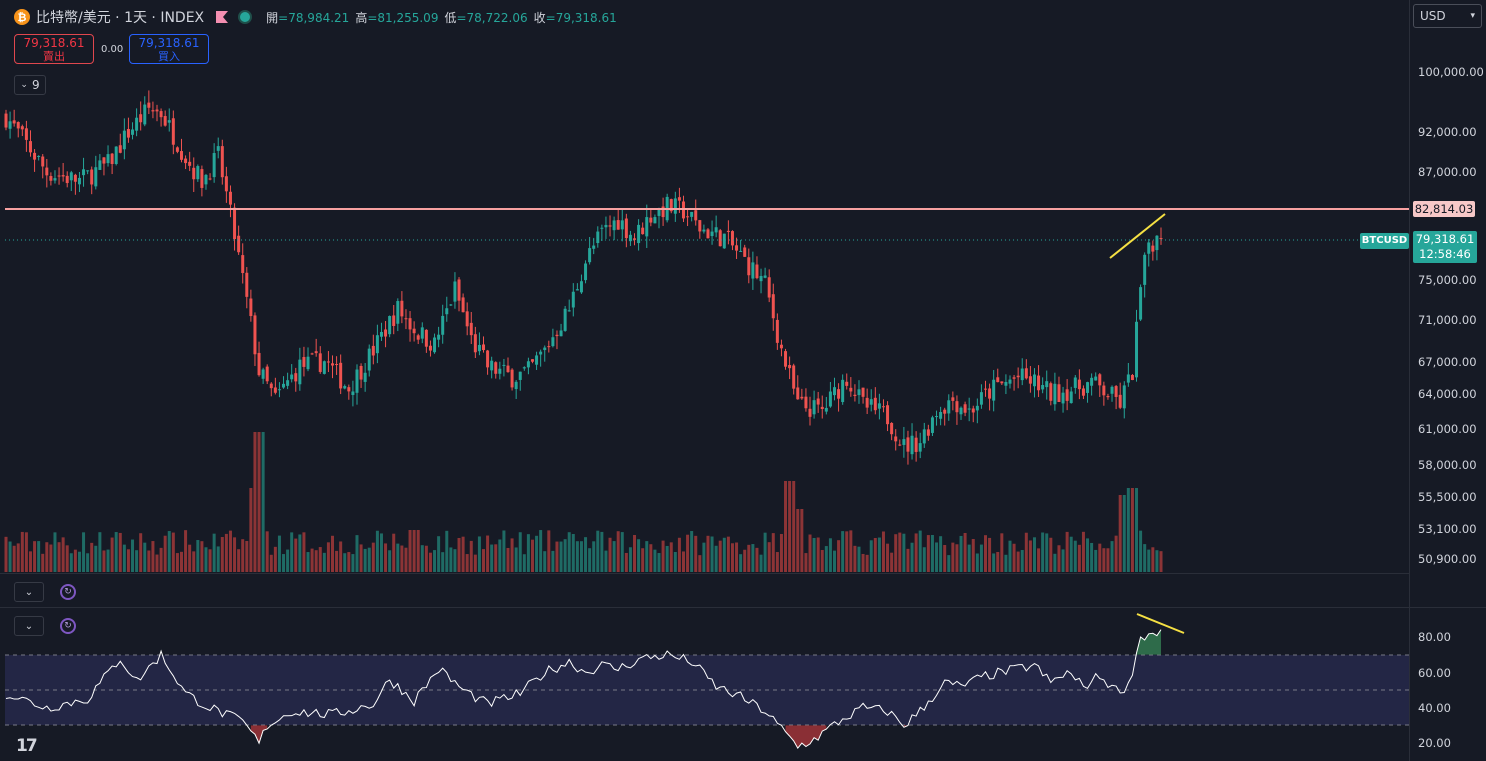 The image size is (1486, 761). Describe the element at coordinates (1137, 236) in the screenshot. I see `trendline-price` at that location.